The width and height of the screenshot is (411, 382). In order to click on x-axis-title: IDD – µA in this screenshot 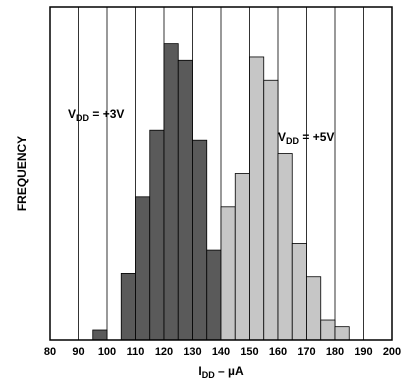, I will do `click(221, 372)`.